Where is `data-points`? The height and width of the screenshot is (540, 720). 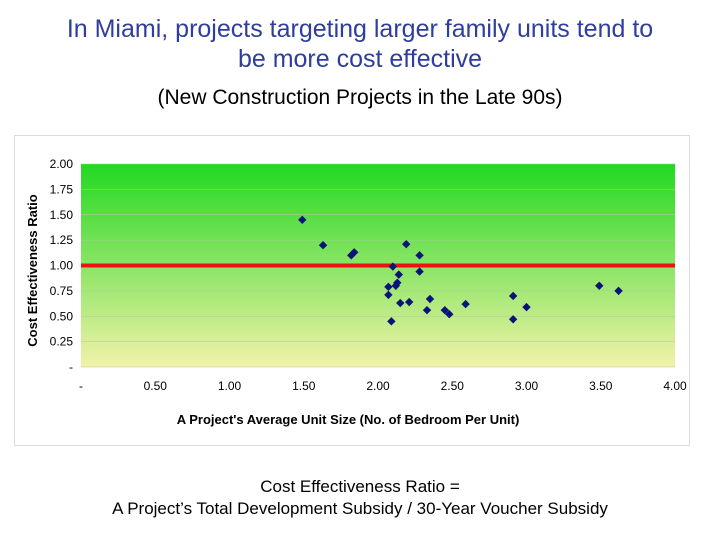
data-points is located at coordinates (460, 270).